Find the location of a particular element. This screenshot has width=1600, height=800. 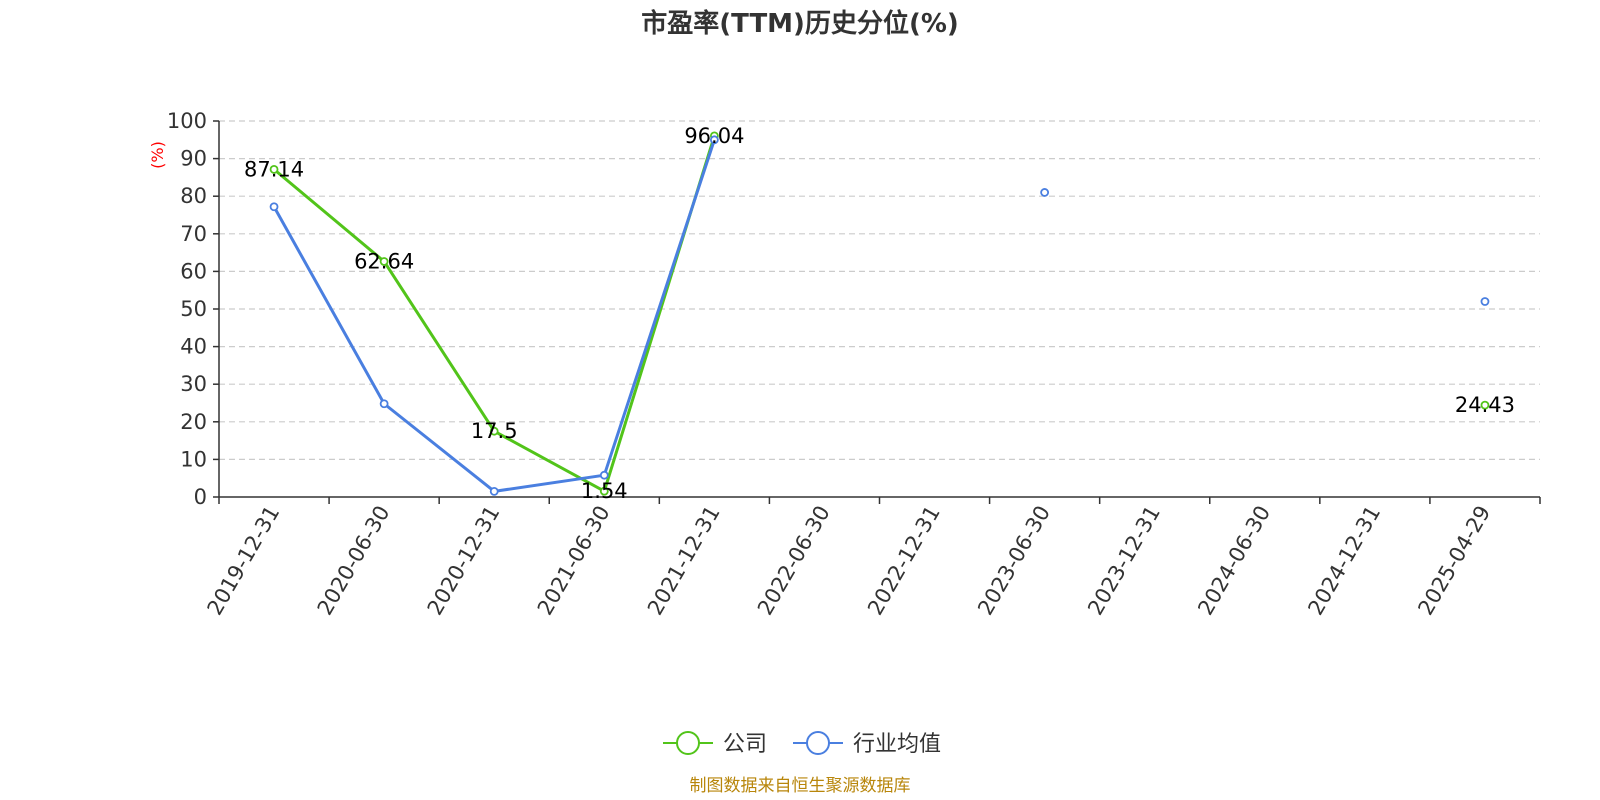

y-tick-label: 70 is located at coordinates (193, 234).